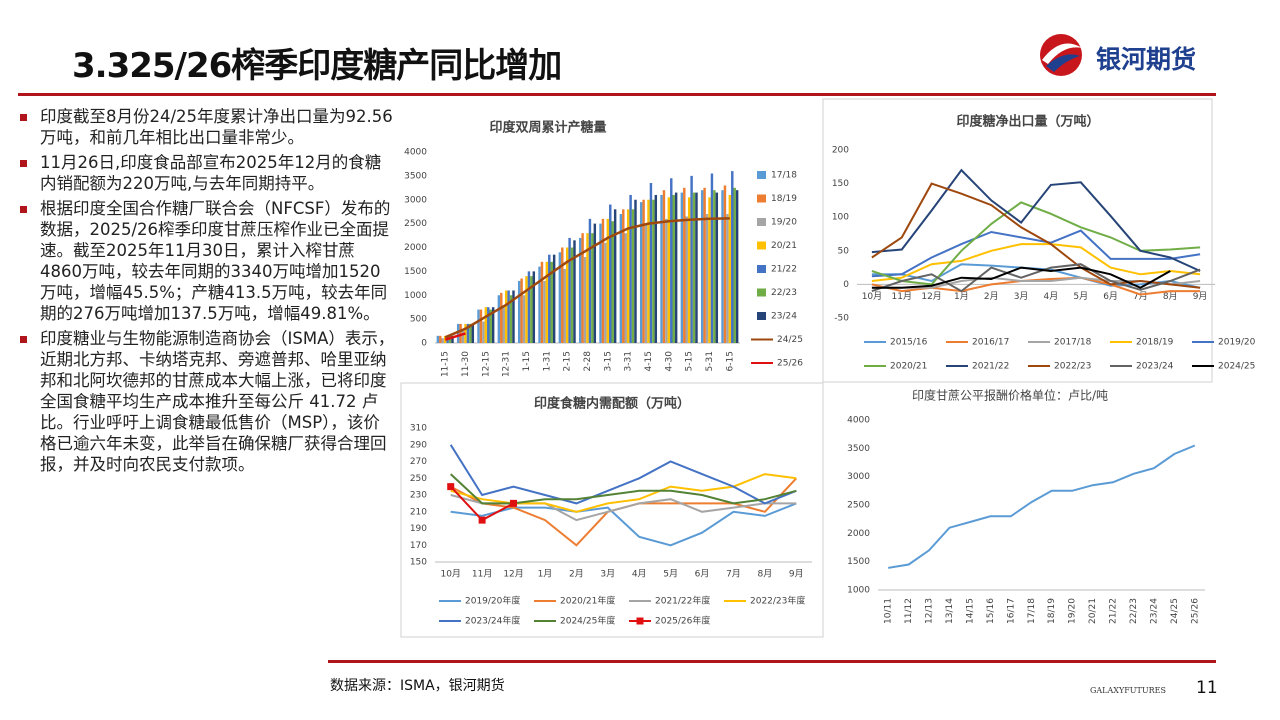 The image size is (1280, 720). Describe the element at coordinates (1170, 296) in the screenshot. I see `x-tick-label: 8月` at that location.